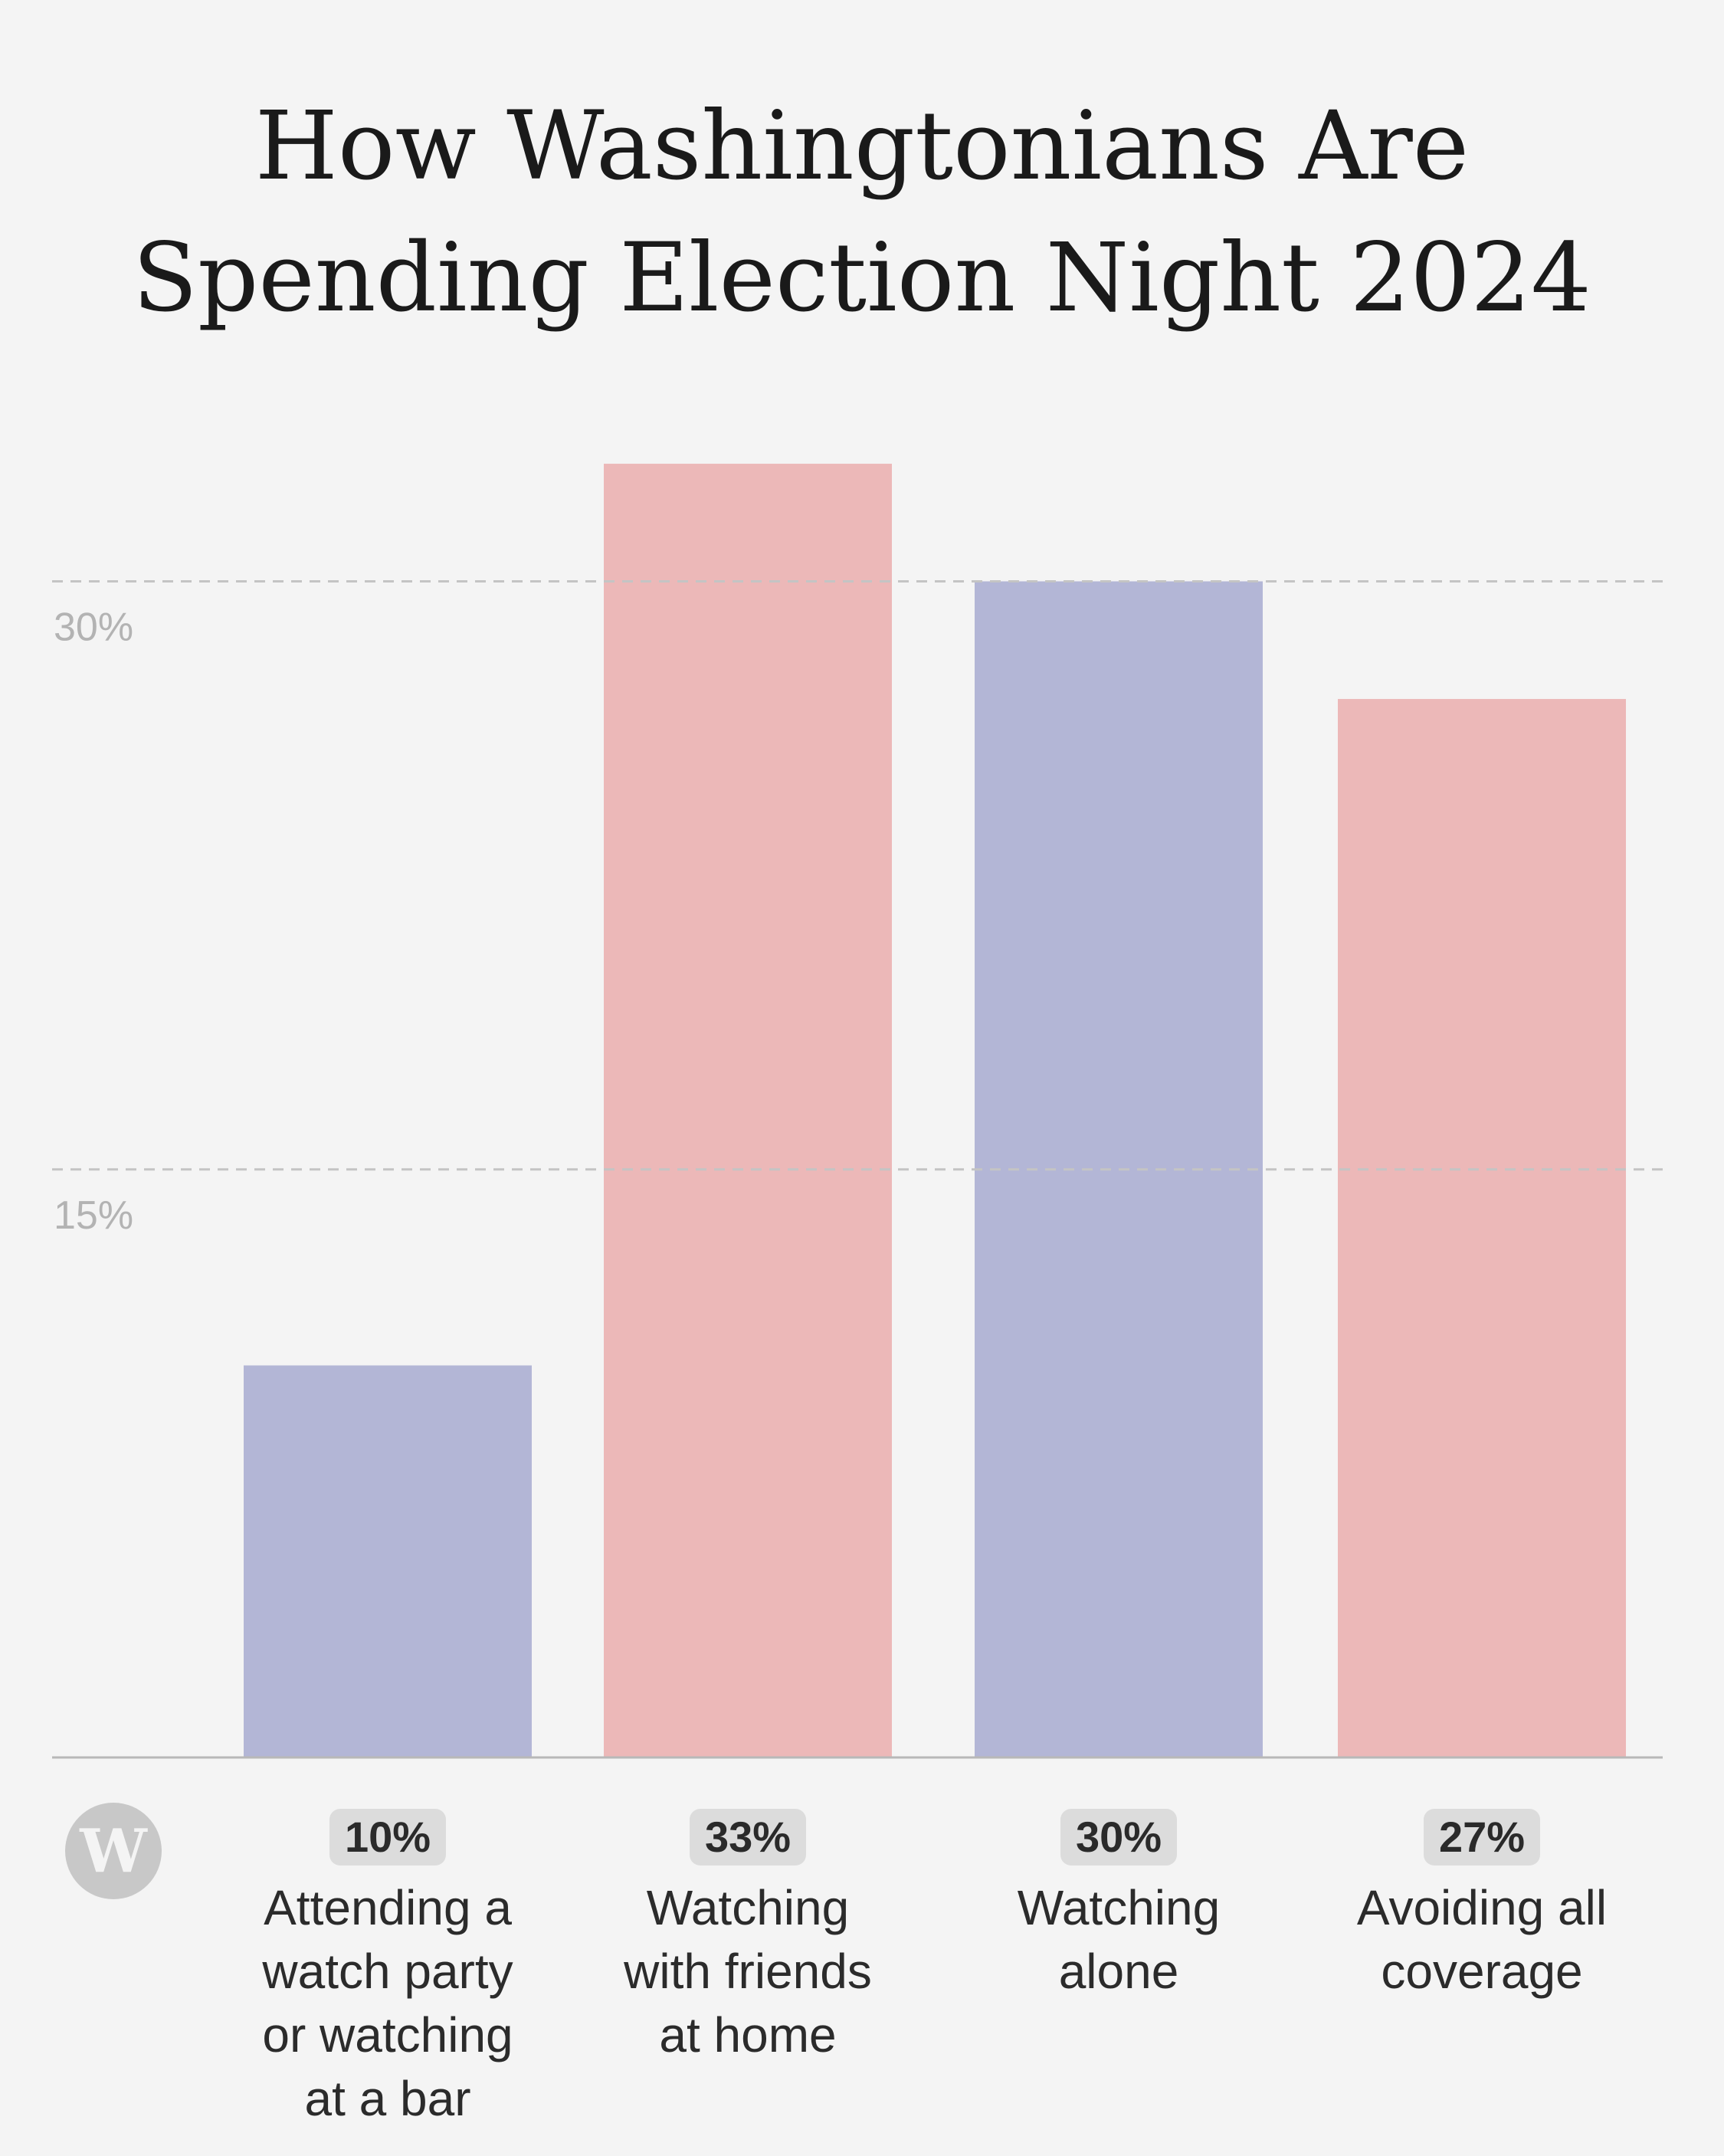 This screenshot has width=1724, height=2156. I want to click on category-label-line: or watching, so click(387, 2034).